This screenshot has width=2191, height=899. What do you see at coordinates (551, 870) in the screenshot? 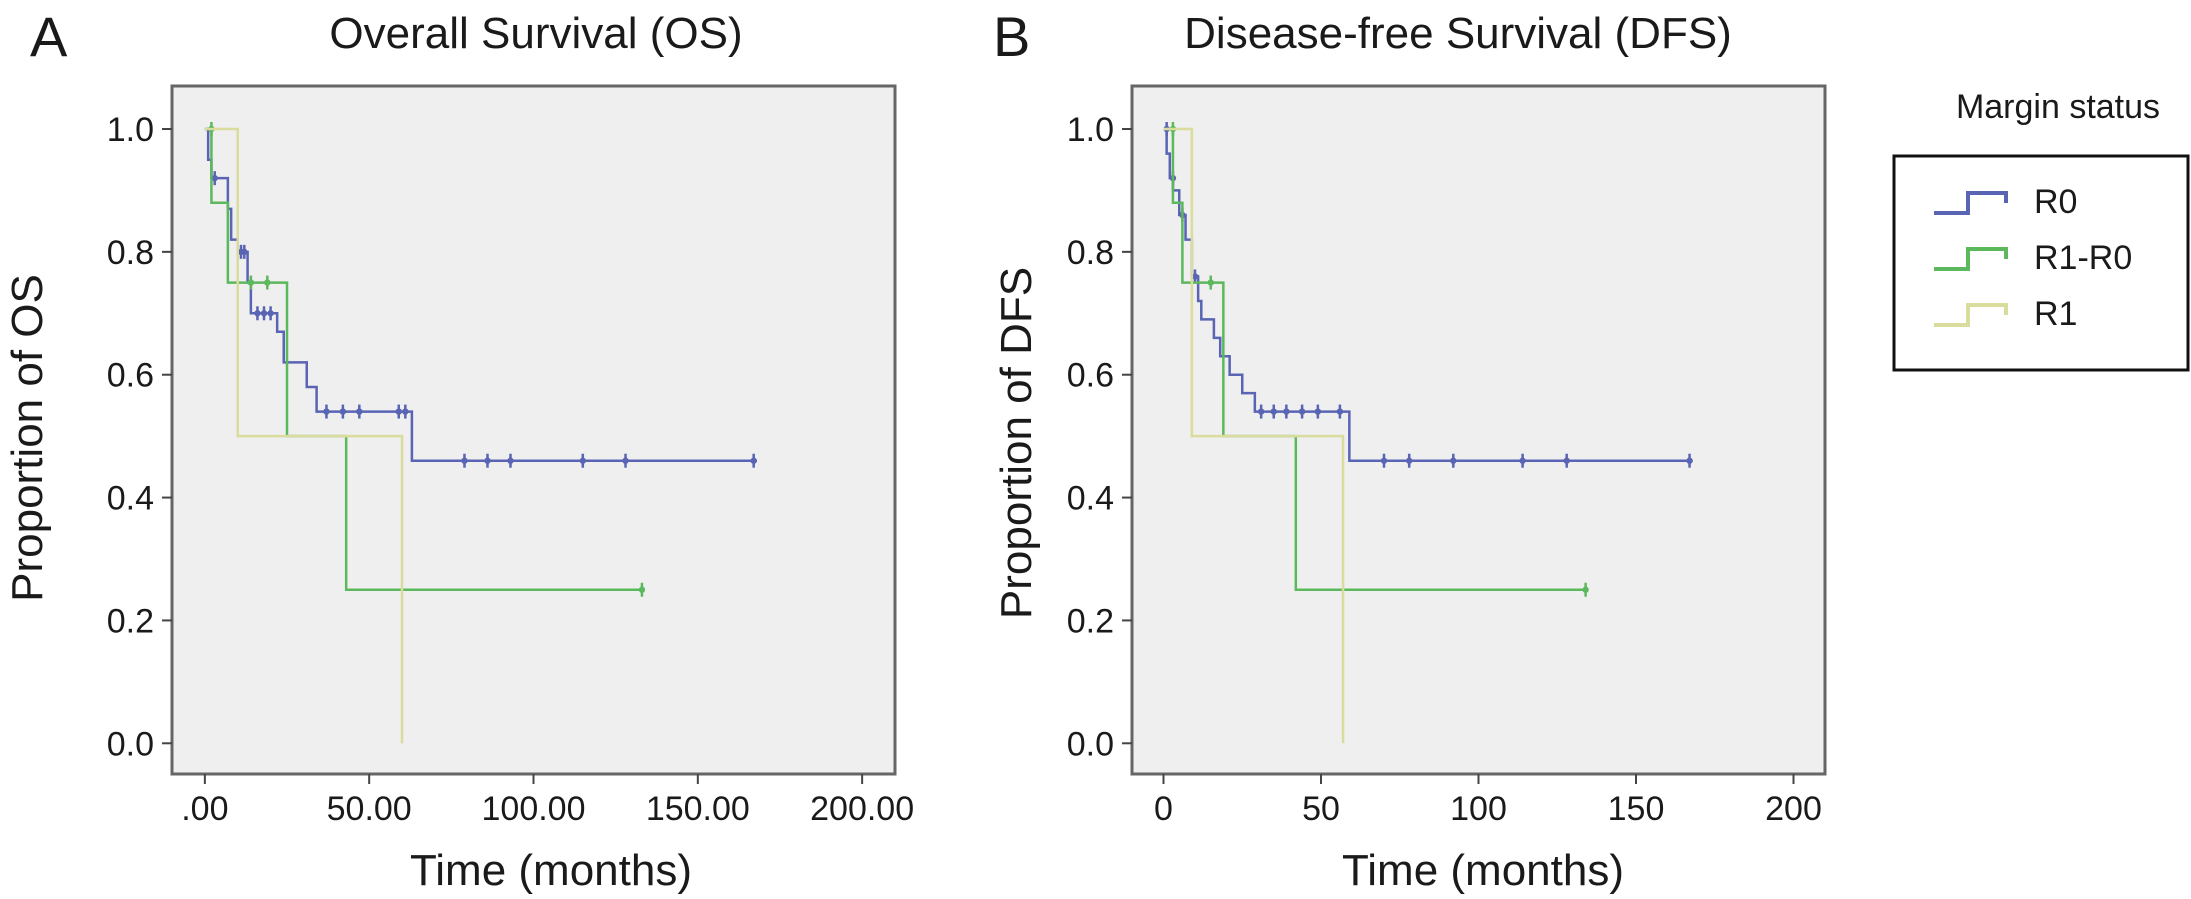
I see `panel-a-x-axis-title: Time (months)` at bounding box center [551, 870].